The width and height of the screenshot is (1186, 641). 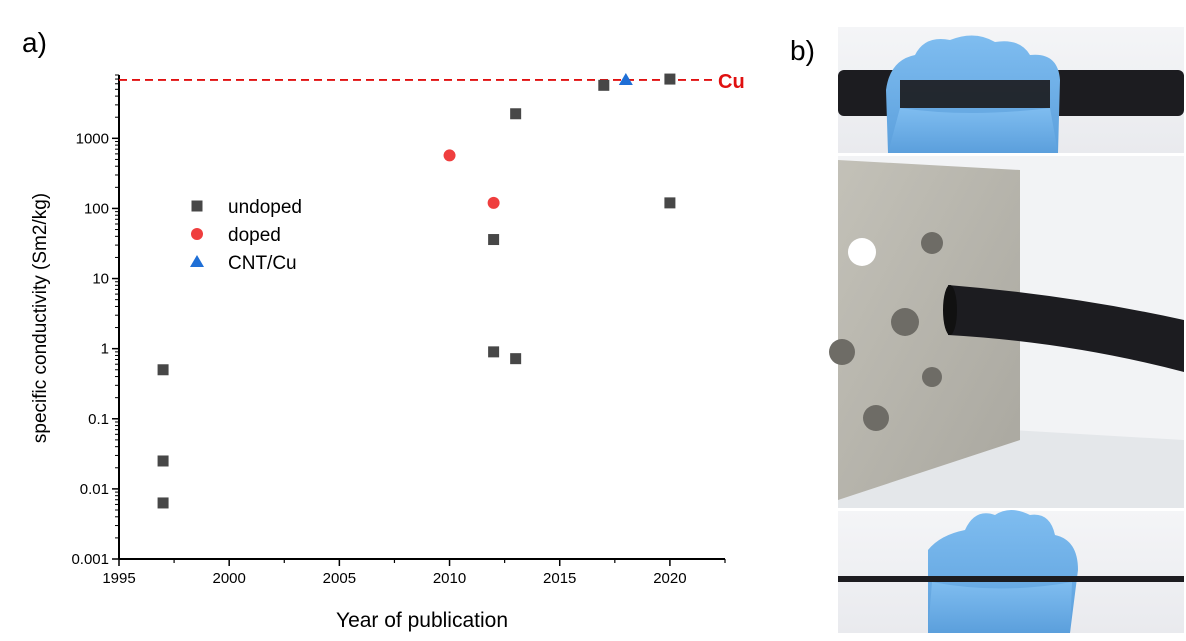 What do you see at coordinates (625, 78) in the screenshot?
I see `data-point-cnt-cu` at bounding box center [625, 78].